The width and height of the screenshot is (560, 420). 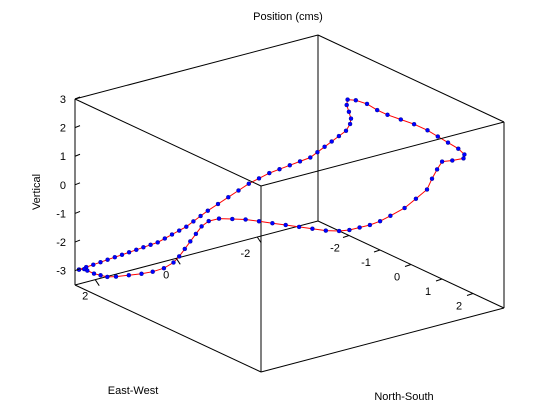 I want to click on z-tick-label: -1, so click(x=61, y=214).